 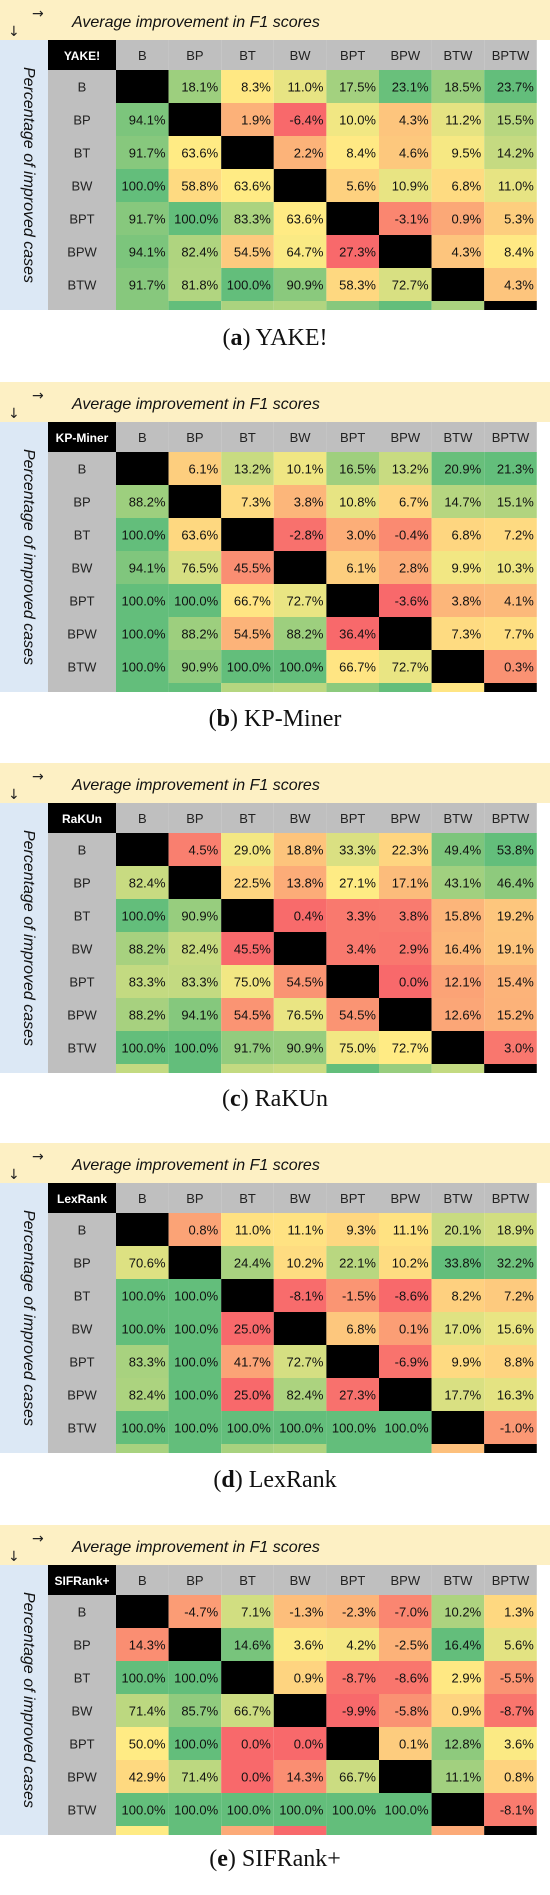 I want to click on cell-value: 2.8%, so click(x=414, y=568).